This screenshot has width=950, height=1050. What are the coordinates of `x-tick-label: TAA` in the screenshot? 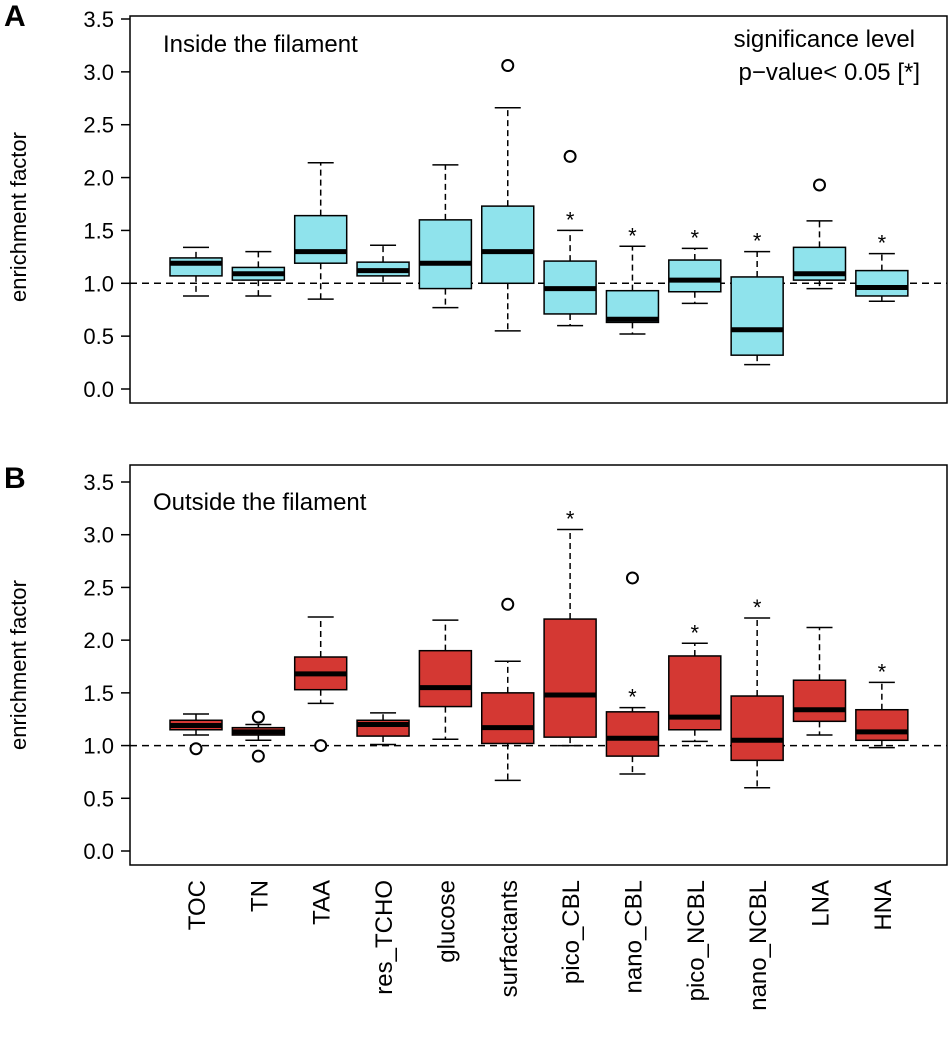 It's located at (322, 902).